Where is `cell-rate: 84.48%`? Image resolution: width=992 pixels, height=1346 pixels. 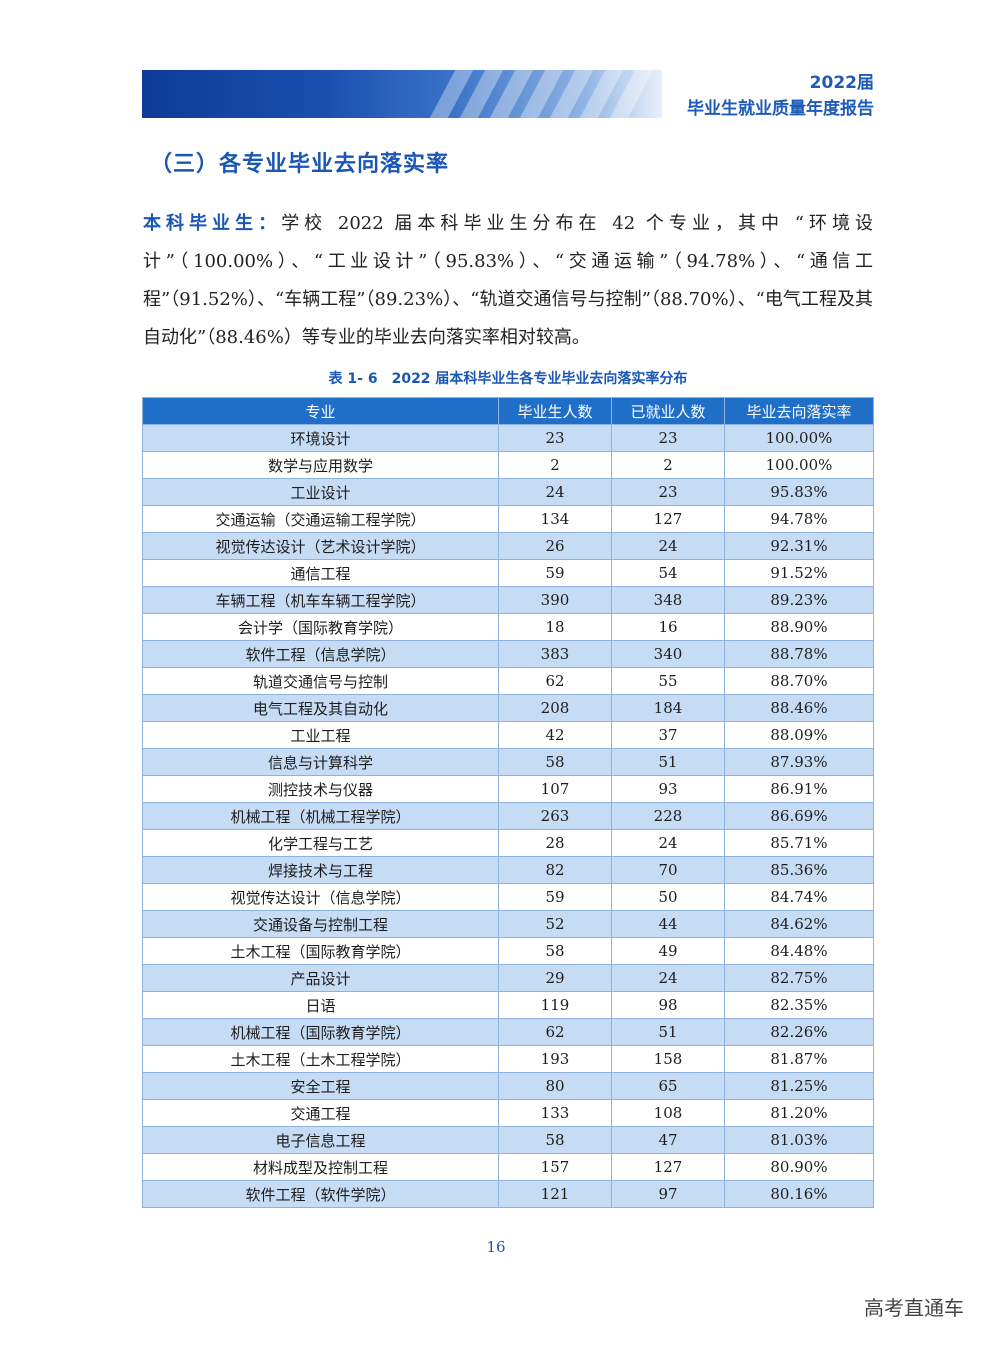
cell-rate: 84.48% is located at coordinates (799, 951).